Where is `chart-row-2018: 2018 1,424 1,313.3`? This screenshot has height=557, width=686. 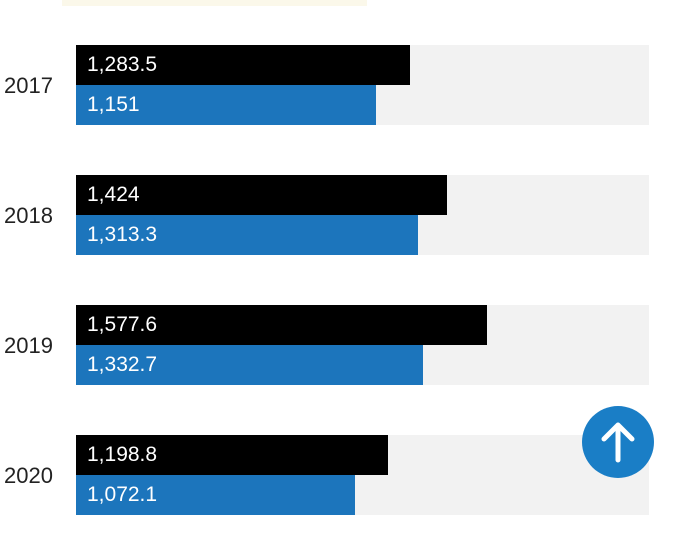
chart-row-2018: 2018 1,424 1,313.3 is located at coordinates (343, 215).